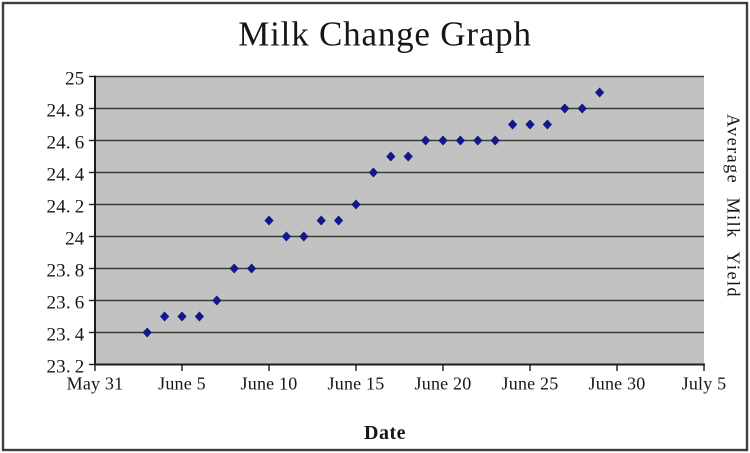  I want to click on svg-text: 24. 2, so click(65, 207).